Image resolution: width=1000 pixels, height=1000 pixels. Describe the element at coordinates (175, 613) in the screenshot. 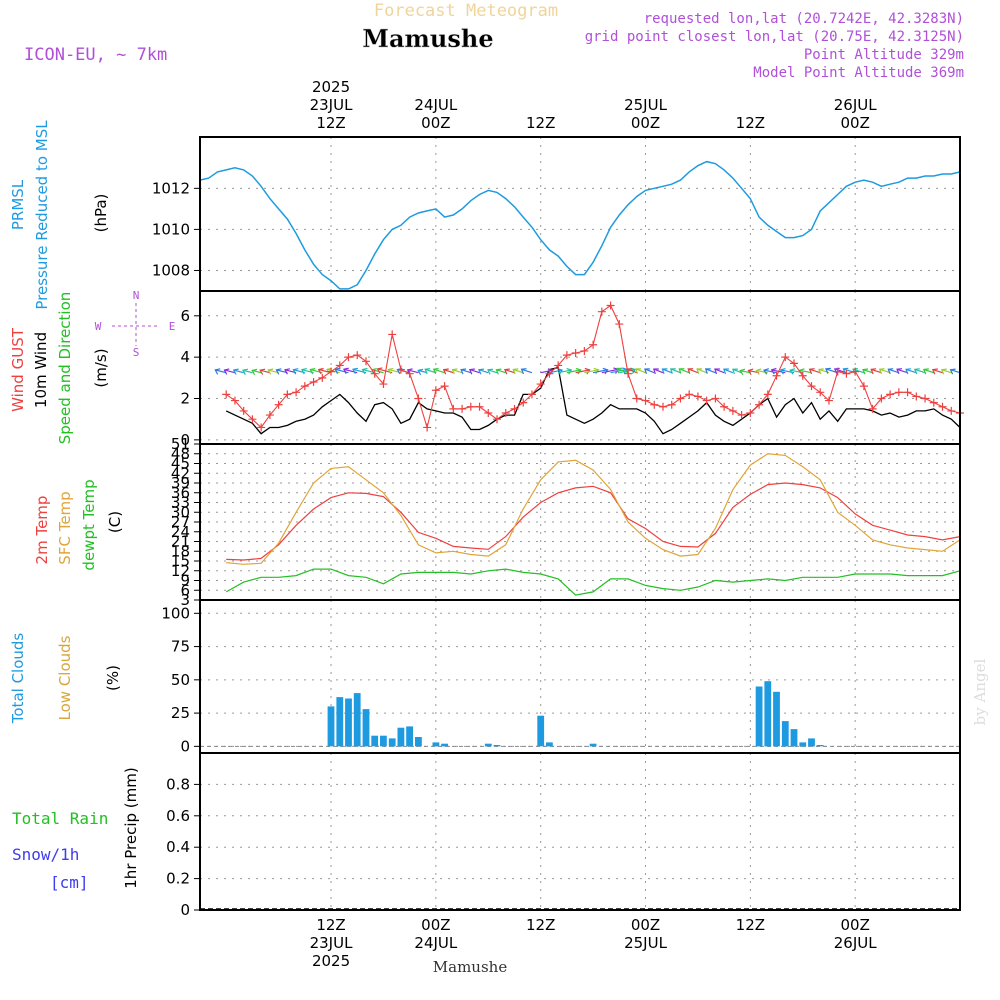

I see `clouds-ytick-label-4: 100` at that location.